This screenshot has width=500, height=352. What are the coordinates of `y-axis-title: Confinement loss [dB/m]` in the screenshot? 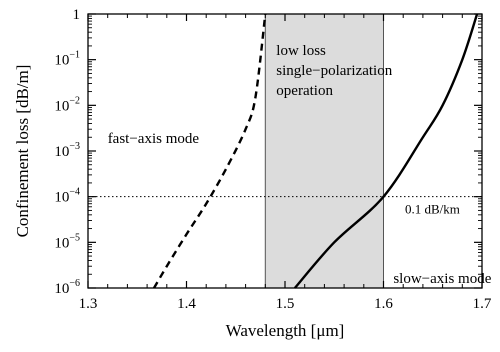 It's located at (22, 151).